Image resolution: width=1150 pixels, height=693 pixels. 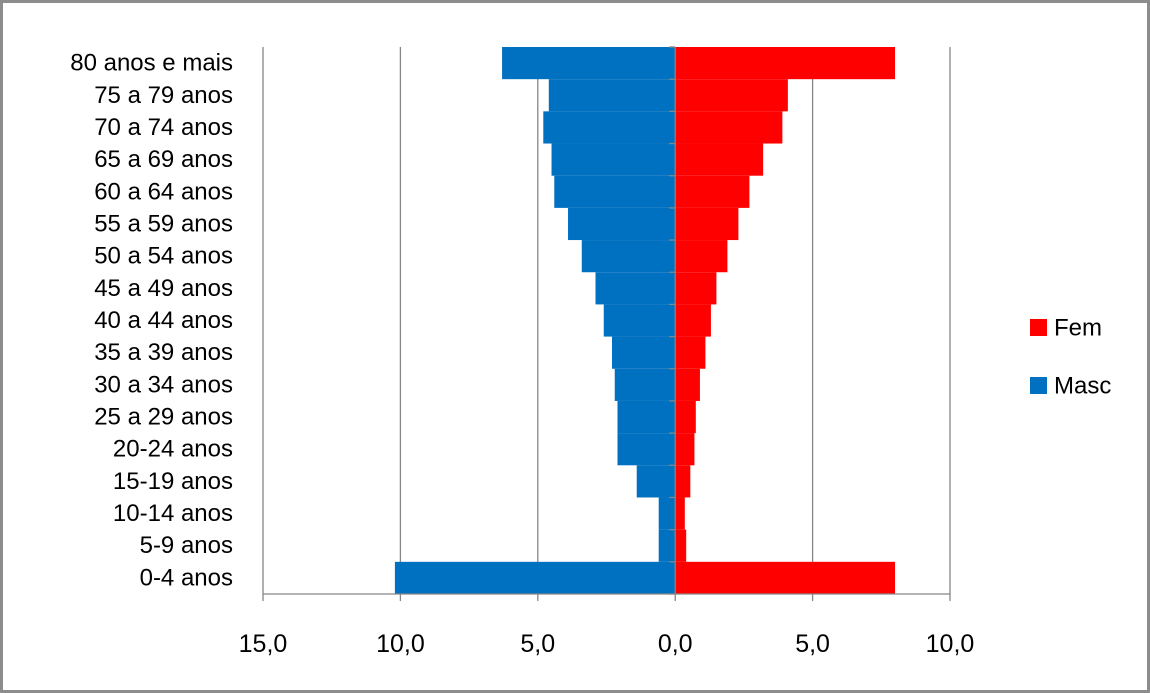 I want to click on category-label: 40 a 44 anos, so click(x=163, y=320).